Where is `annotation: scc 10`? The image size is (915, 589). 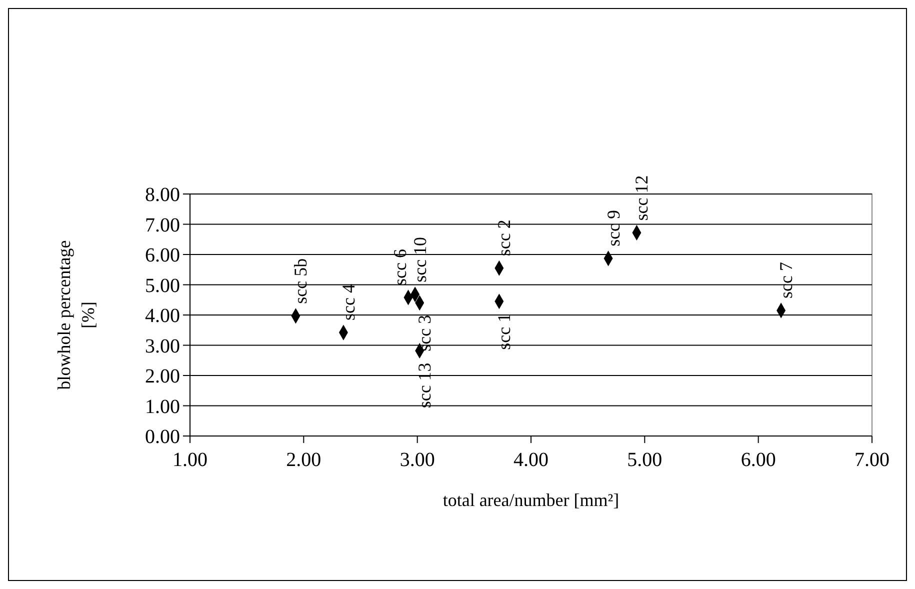
annotation: scc 10 is located at coordinates (420, 259).